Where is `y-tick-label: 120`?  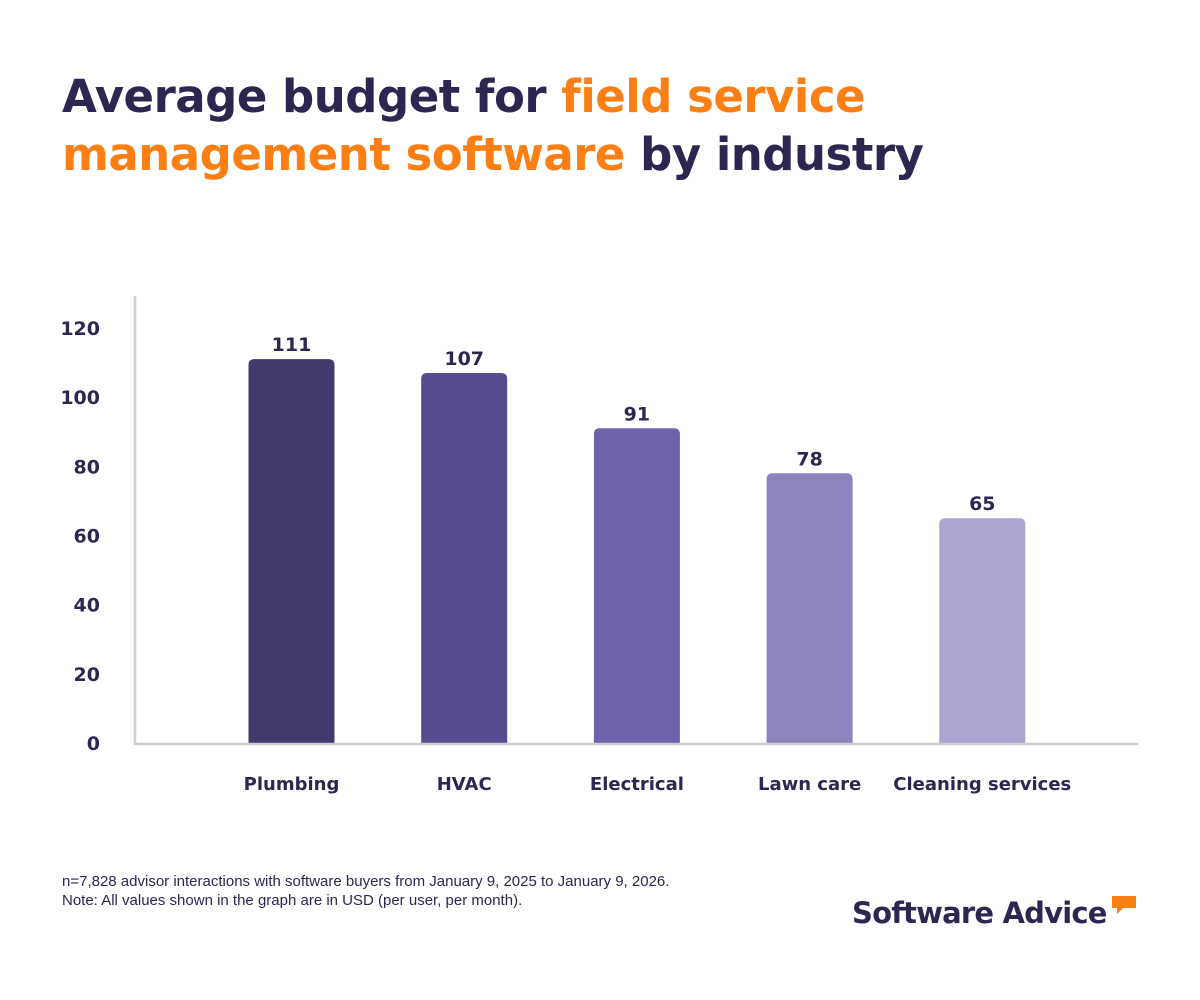
y-tick-label: 120 is located at coordinates (80, 329).